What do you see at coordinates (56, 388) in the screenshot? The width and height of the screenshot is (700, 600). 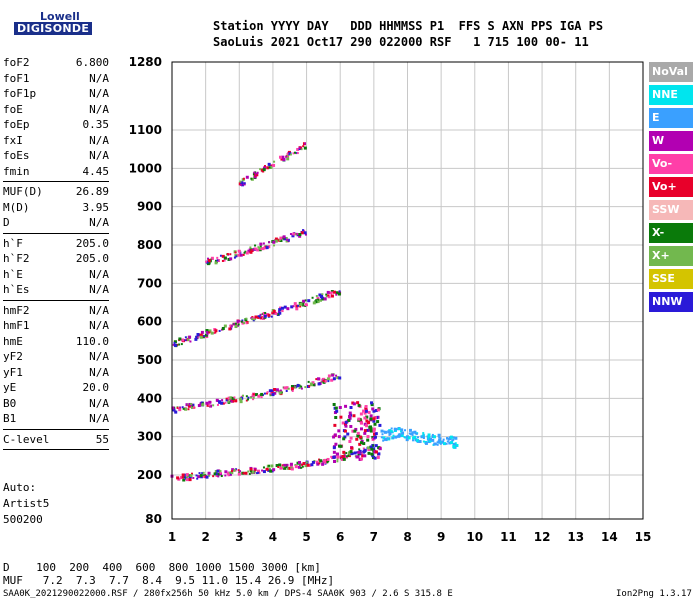 I see `param-row: yE 20.0` at bounding box center [56, 388].